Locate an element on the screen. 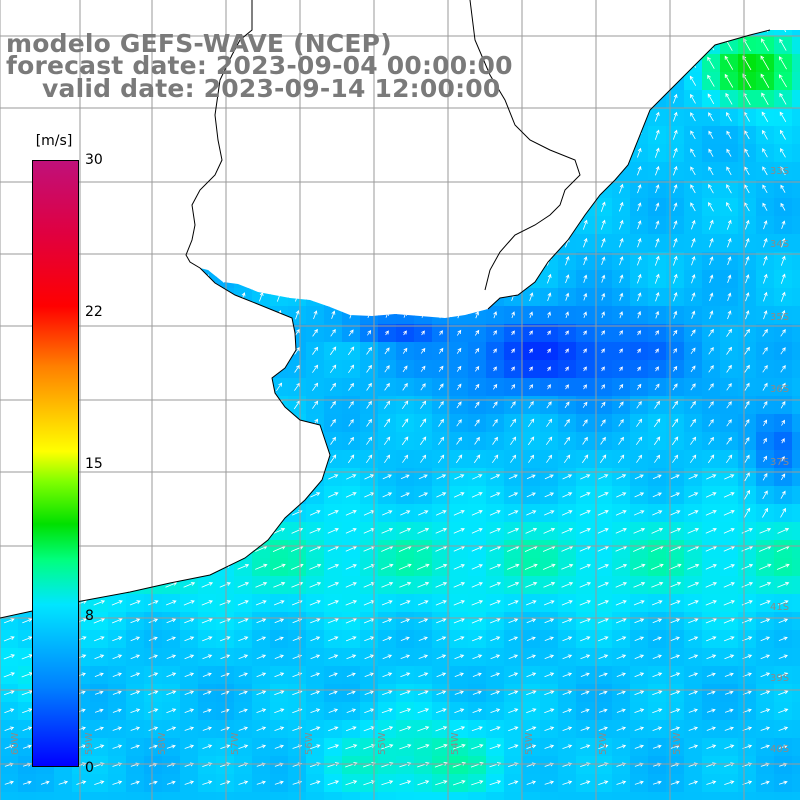  colorbar is located at coordinates (55, 463).